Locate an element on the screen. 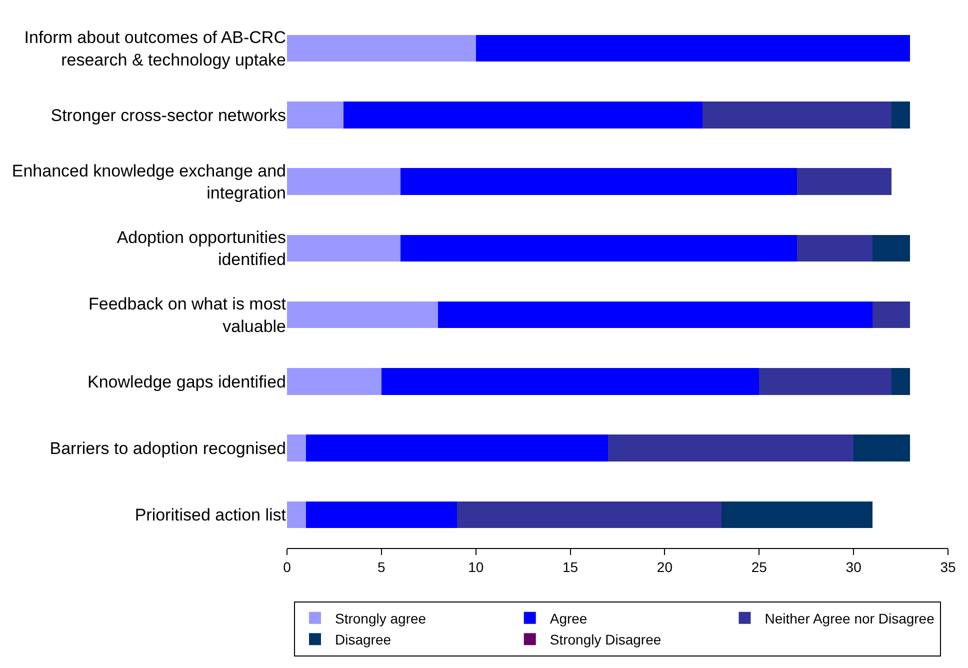 Image resolution: width=968 pixels, height=668 pixels. legend-label: Agree is located at coordinates (569, 618).